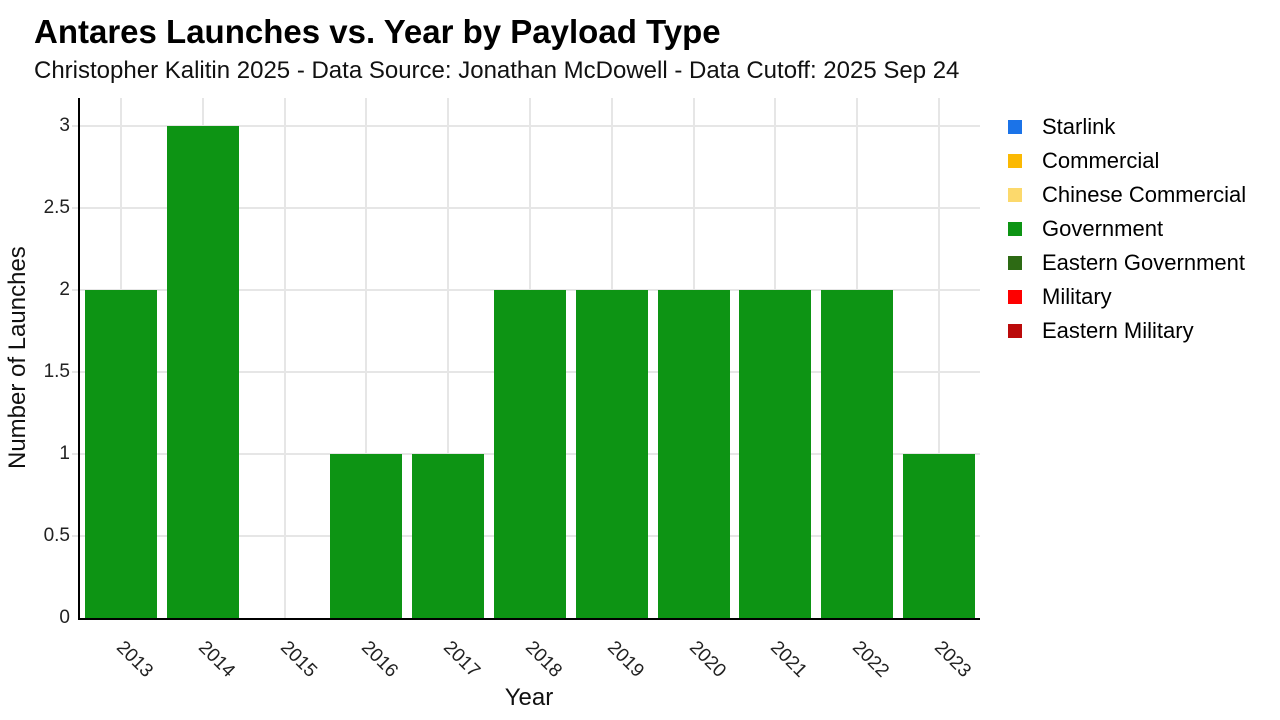 Image resolution: width=1280 pixels, height=720 pixels. What do you see at coordinates (120, 453) in the screenshot?
I see `bar-2013` at bounding box center [120, 453].